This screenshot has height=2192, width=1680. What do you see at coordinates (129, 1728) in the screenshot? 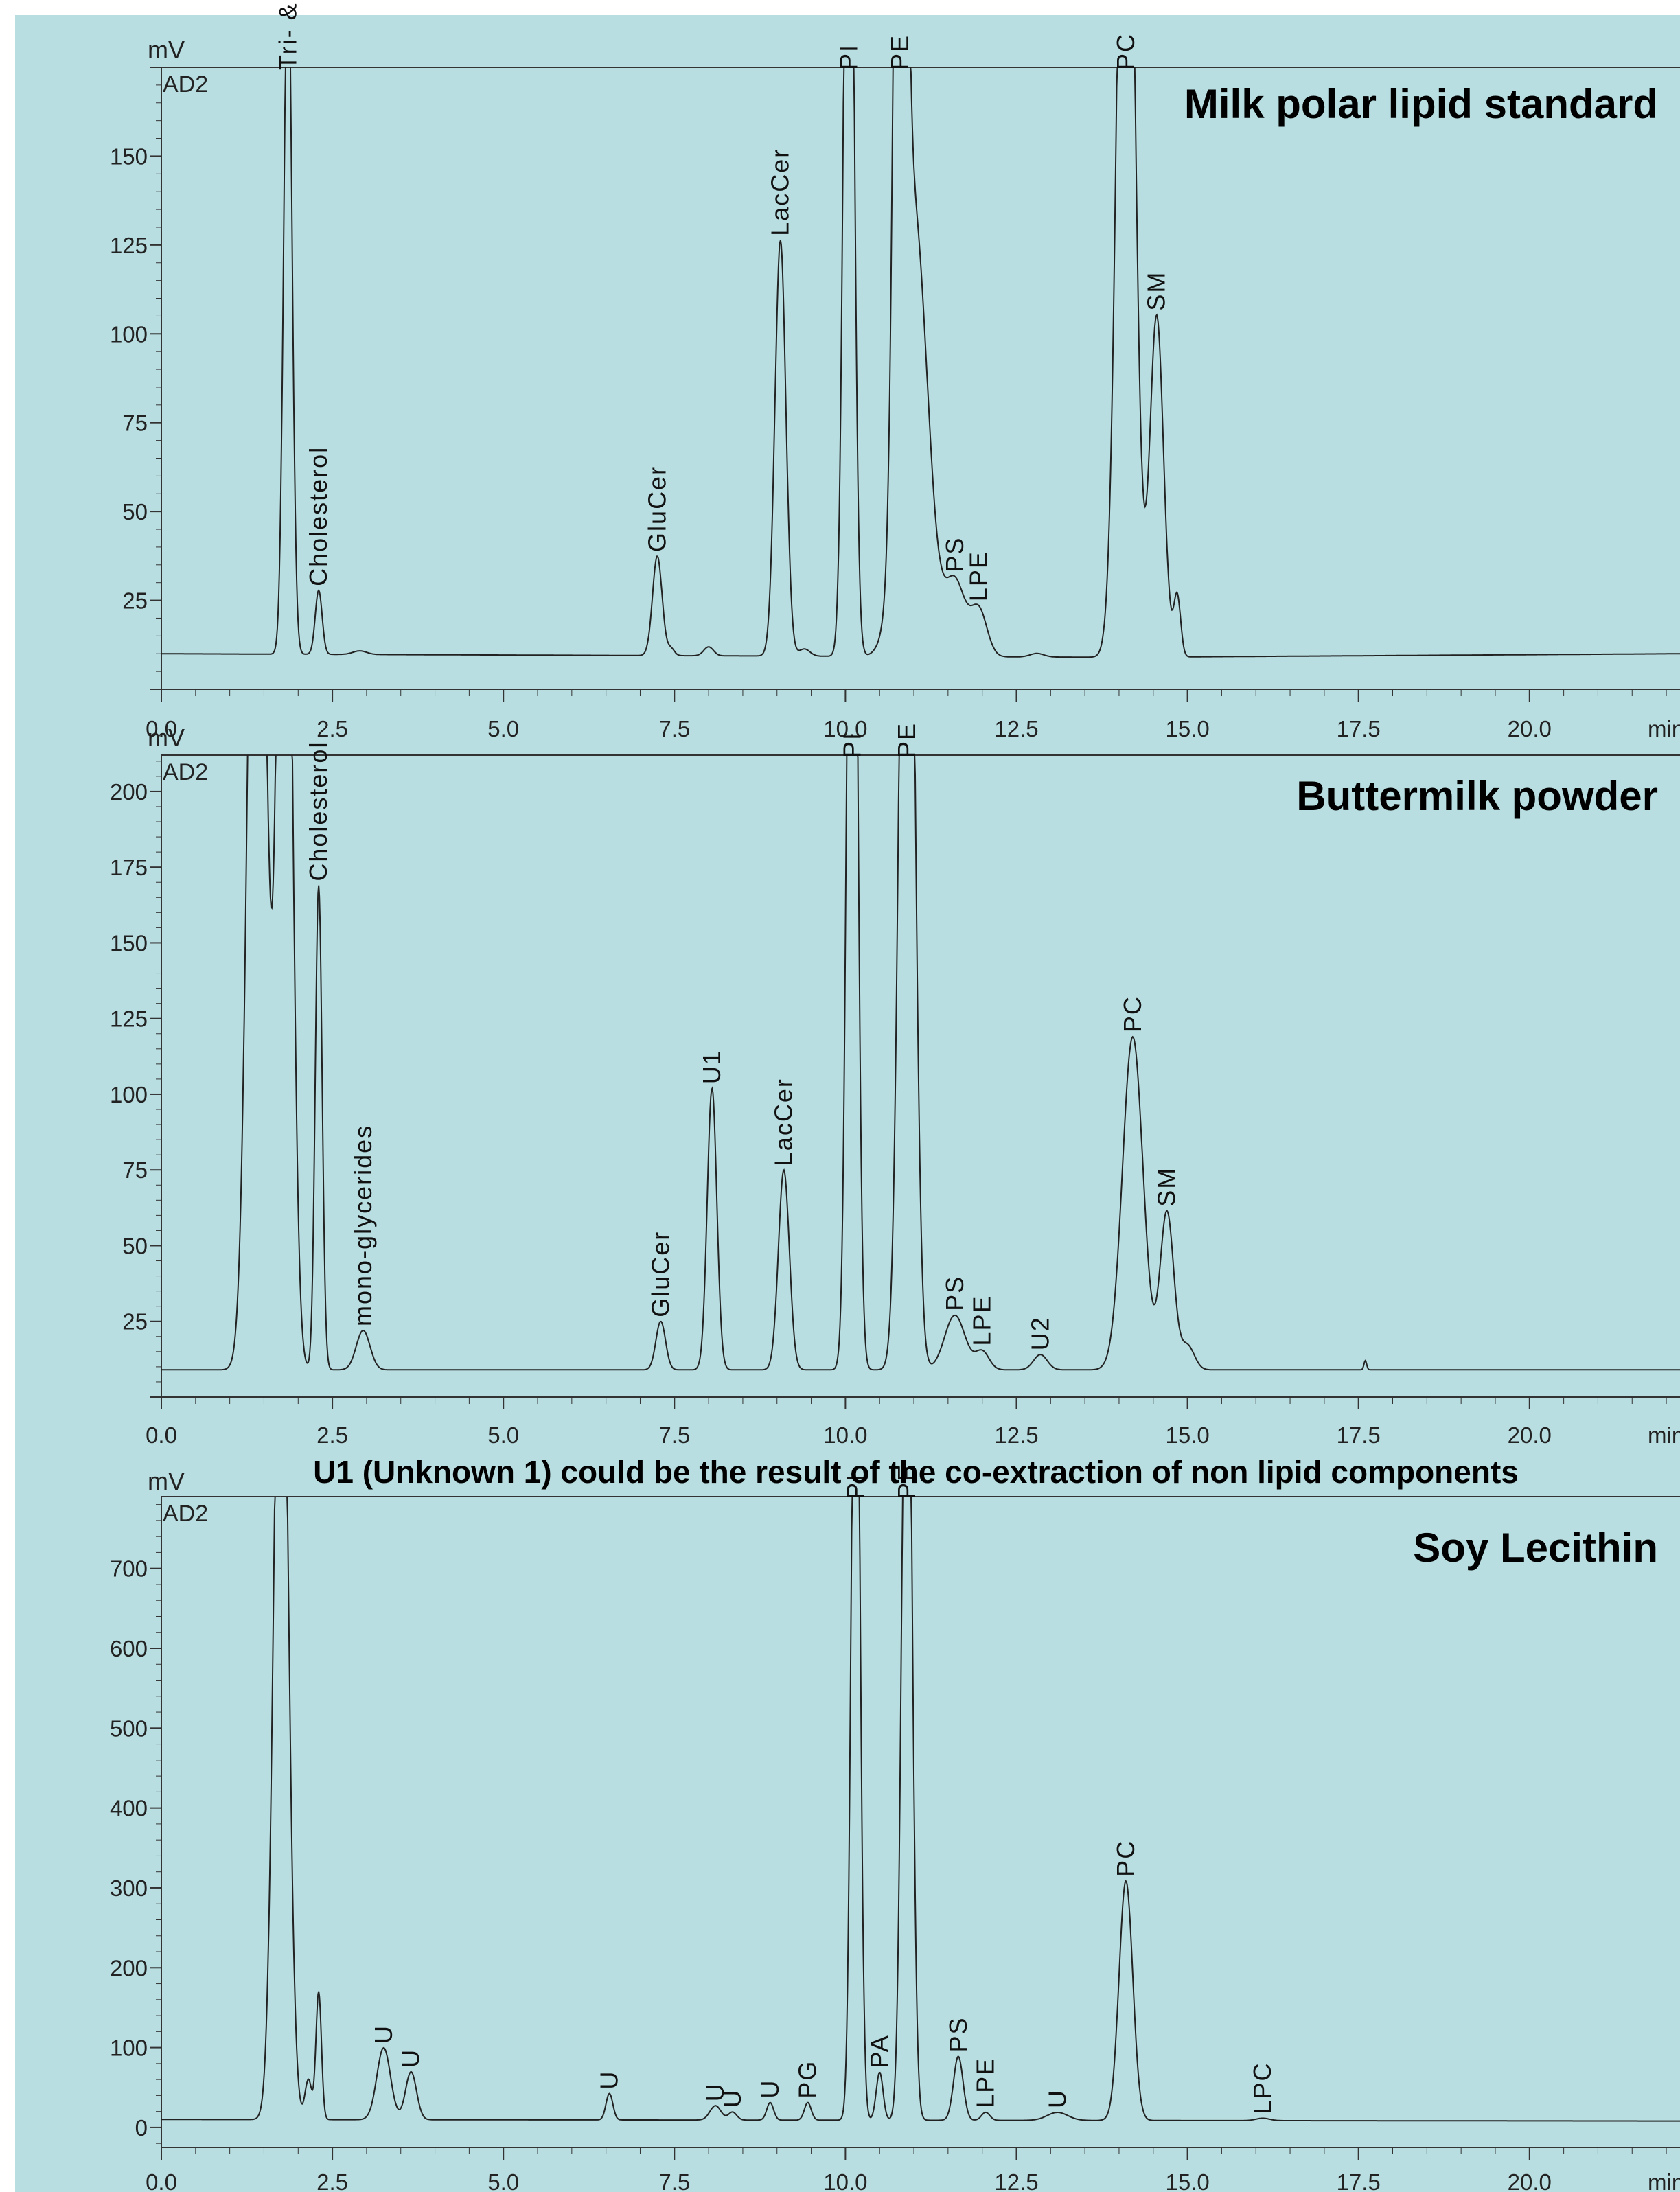
I see `y-tick-label: 500` at bounding box center [129, 1728].